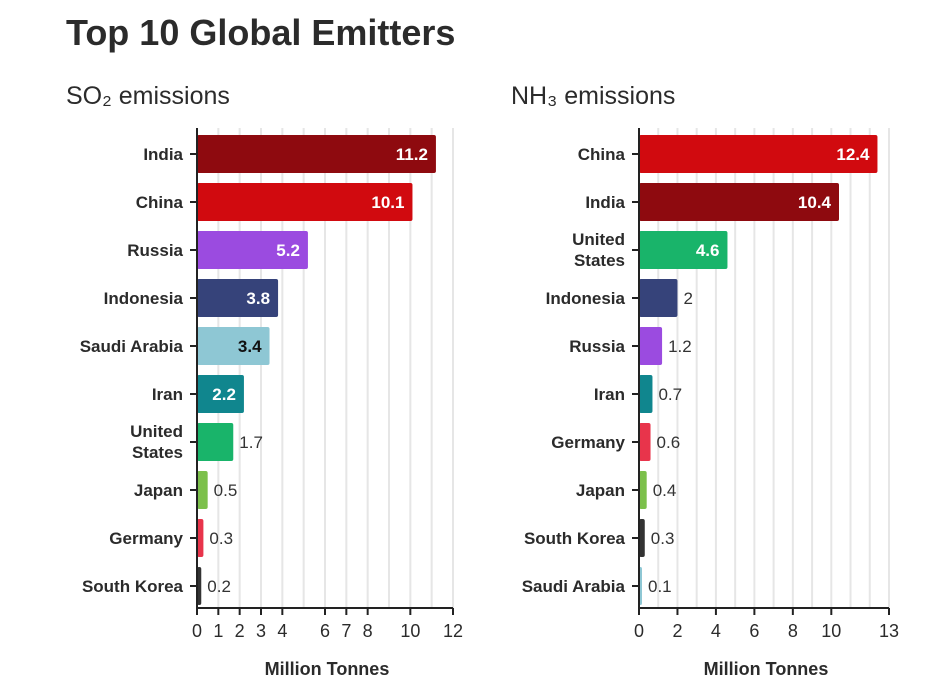 The width and height of the screenshot is (940, 693). What do you see at coordinates (221, 538) in the screenshot?
I see `so2-value-label: 0.3` at bounding box center [221, 538].